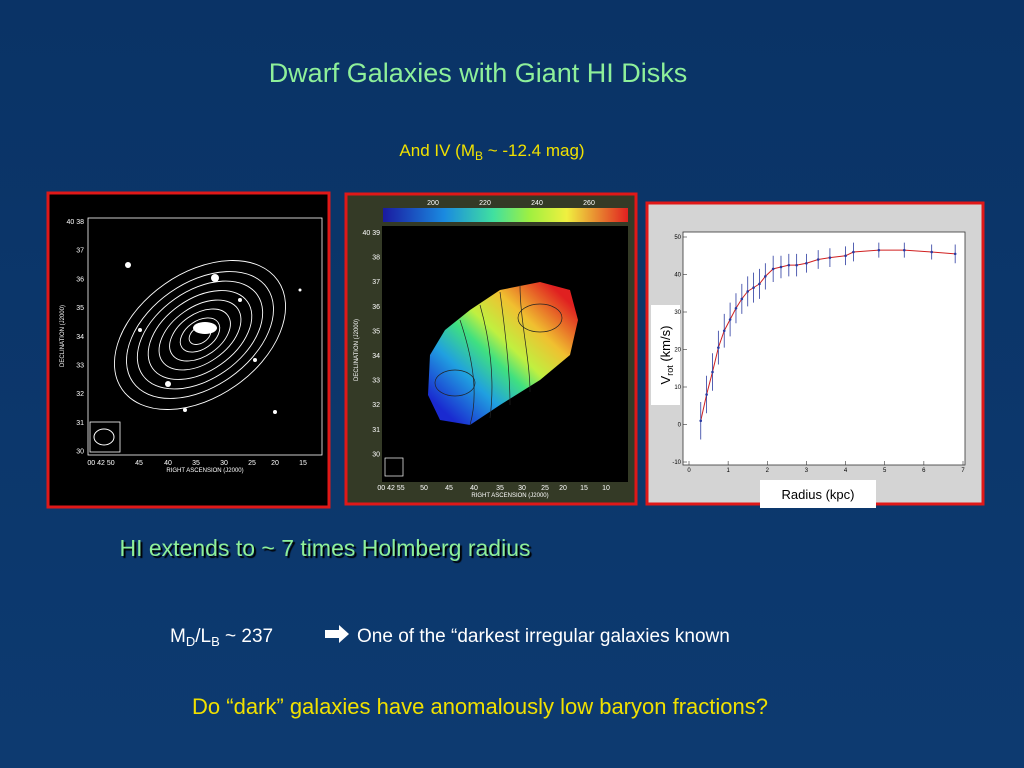  Describe the element at coordinates (190, 641) in the screenshot. I see `subscript: D` at that location.